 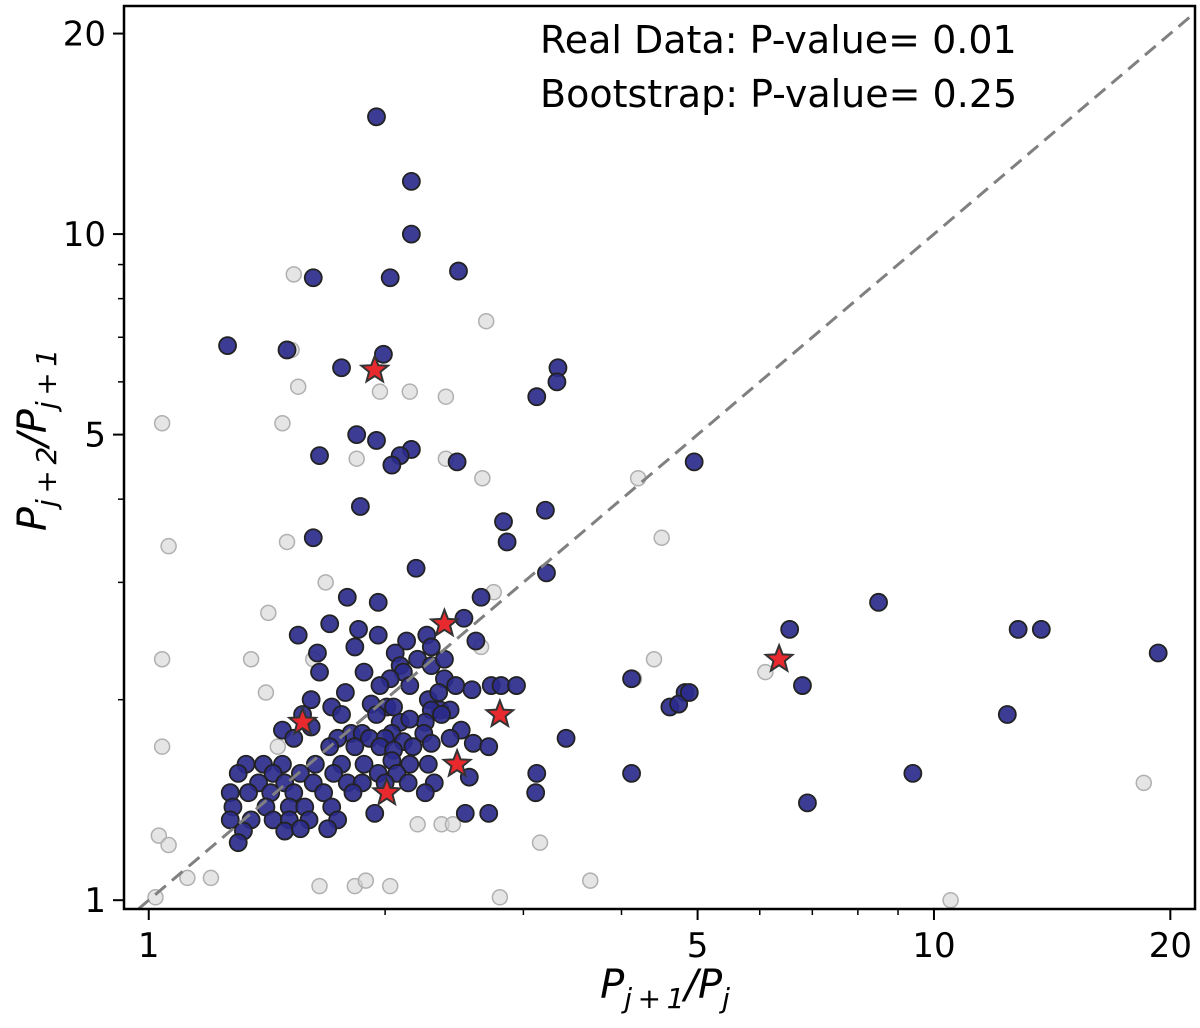 I want to click on y-axis-label: Pj + 2/Pj + 1, so click(x=36, y=440).